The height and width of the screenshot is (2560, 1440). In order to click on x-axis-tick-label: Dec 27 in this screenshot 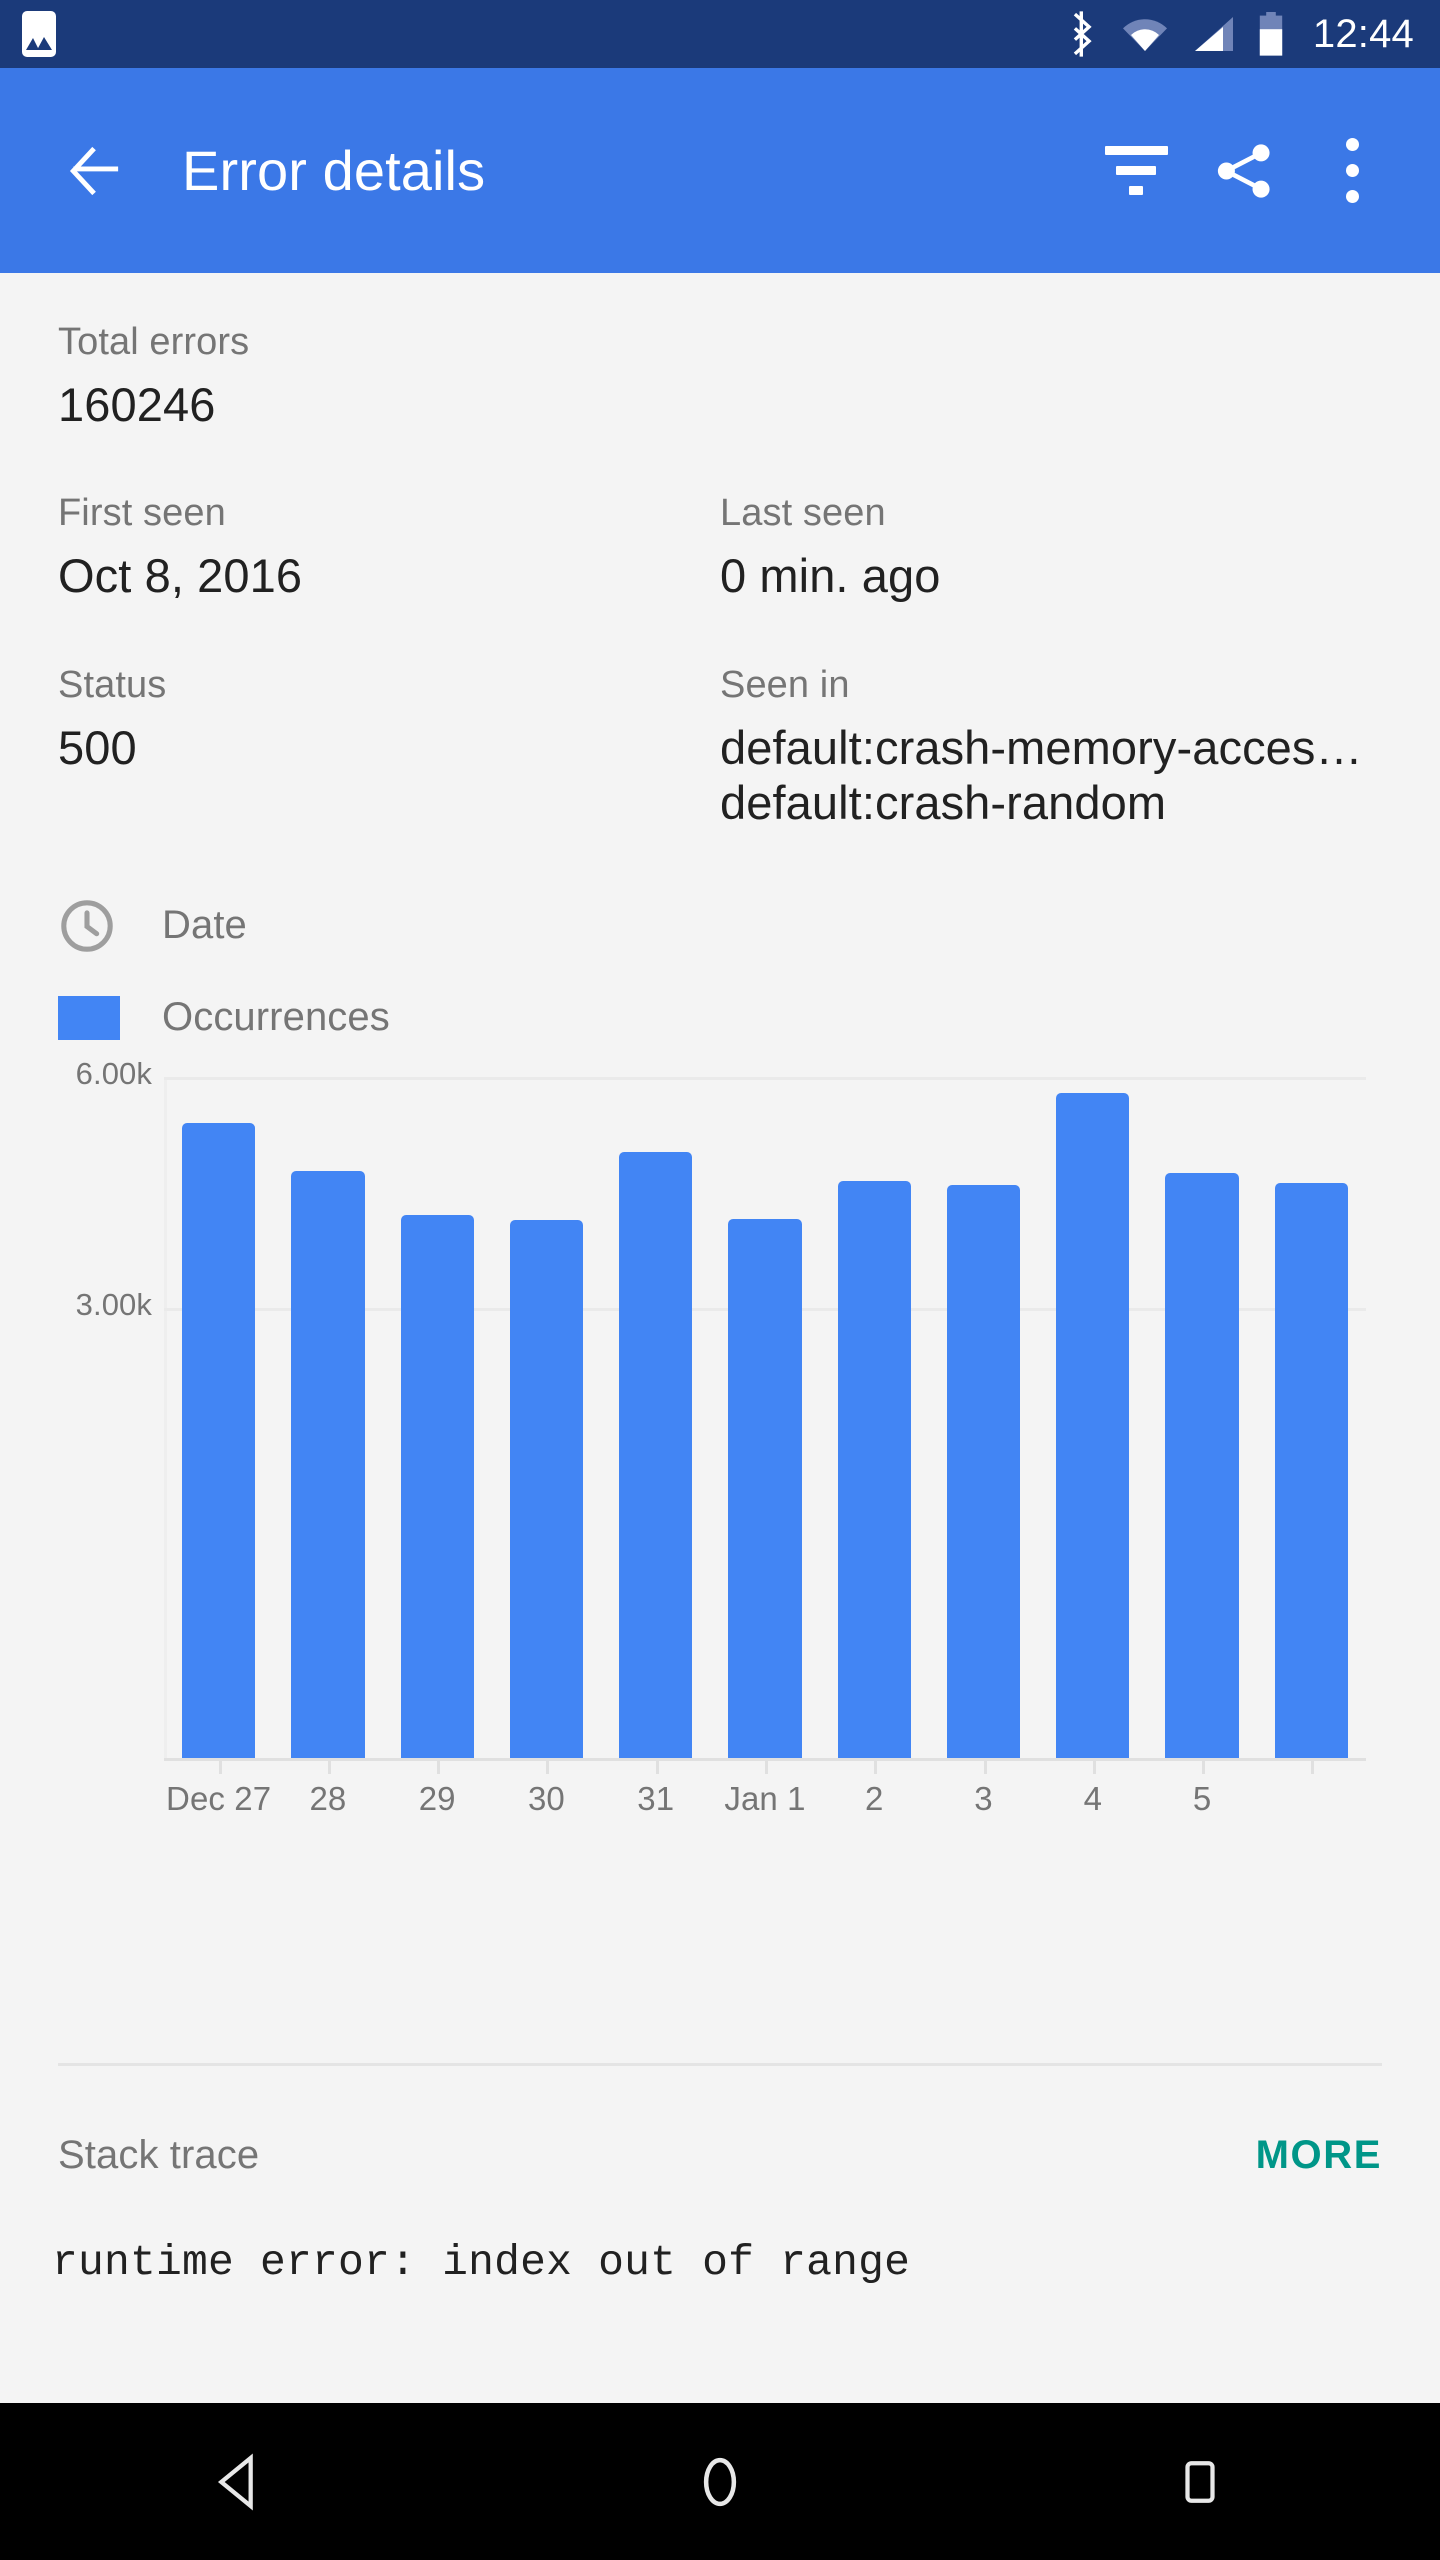, I will do `click(219, 1798)`.